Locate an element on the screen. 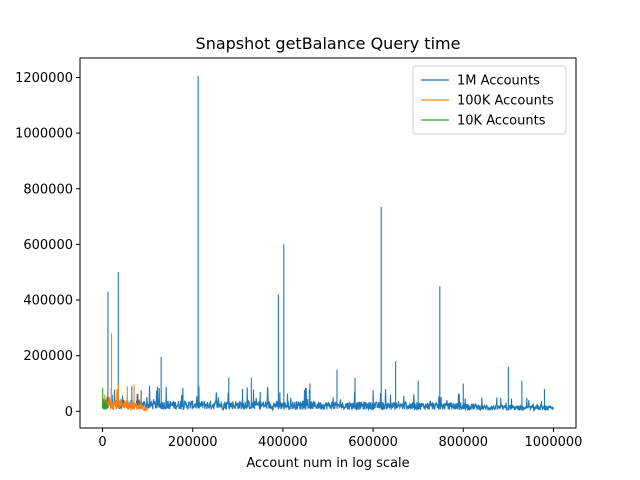  x-axis-label: Account num in log scale is located at coordinates (327, 463).